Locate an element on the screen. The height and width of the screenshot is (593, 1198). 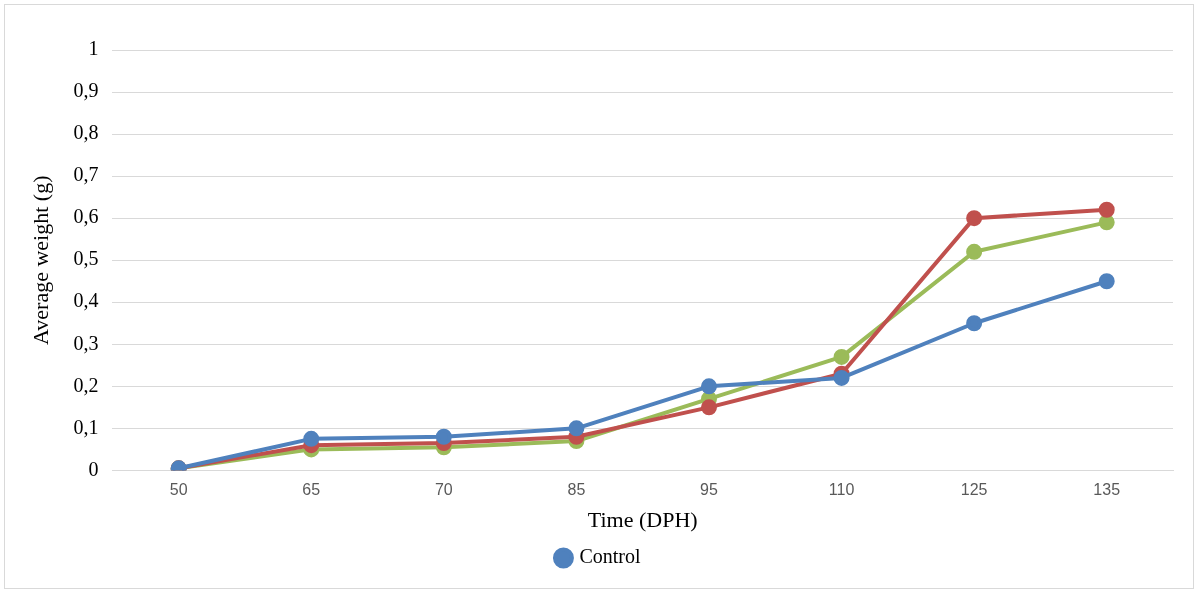
y-tick-label: 0,4 is located at coordinates (86, 300).